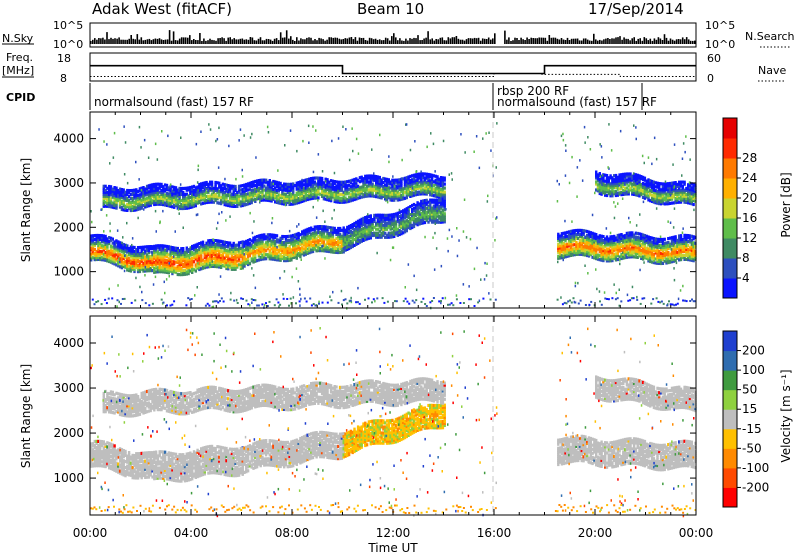 The width and height of the screenshot is (800, 558). I want to click on freq-right-tick-bottom: 0, so click(710, 78).